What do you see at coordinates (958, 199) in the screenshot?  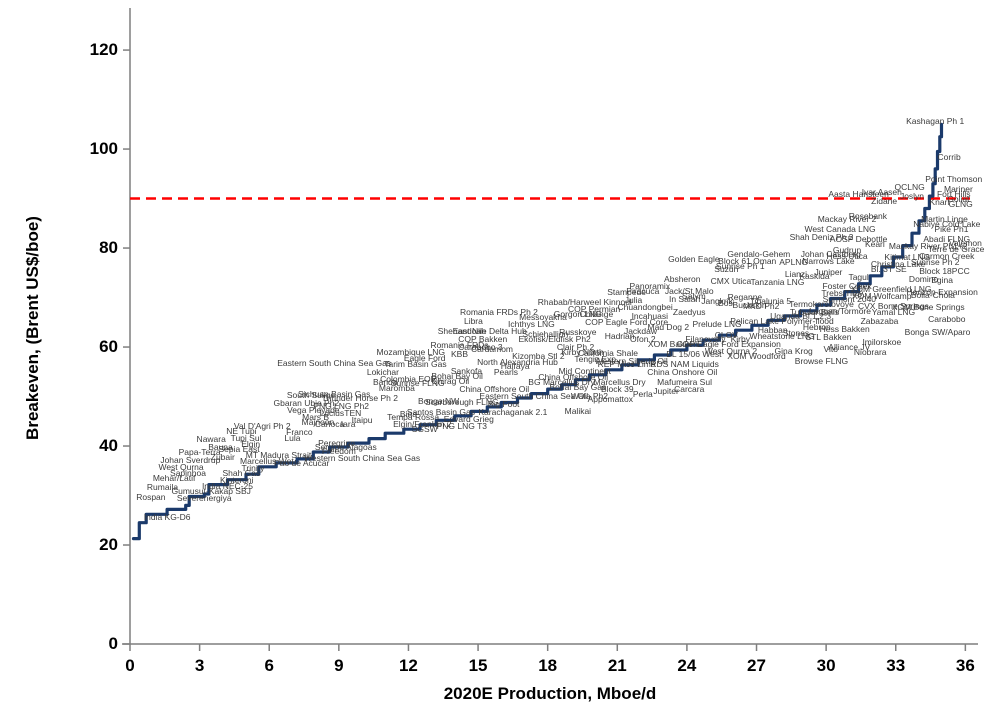 I see `project-label: Goliat` at bounding box center [958, 199].